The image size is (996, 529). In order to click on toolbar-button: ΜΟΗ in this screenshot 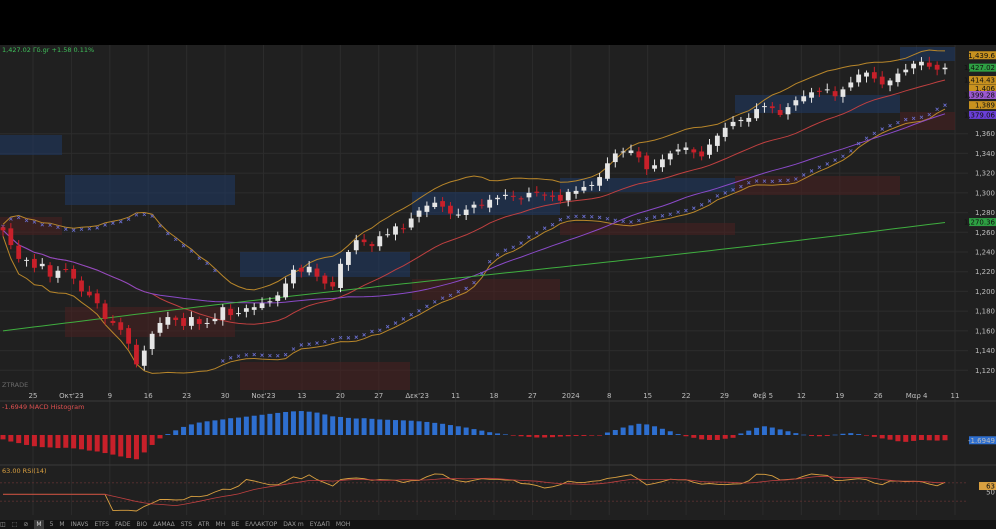, I will do `click(343, 524)`.